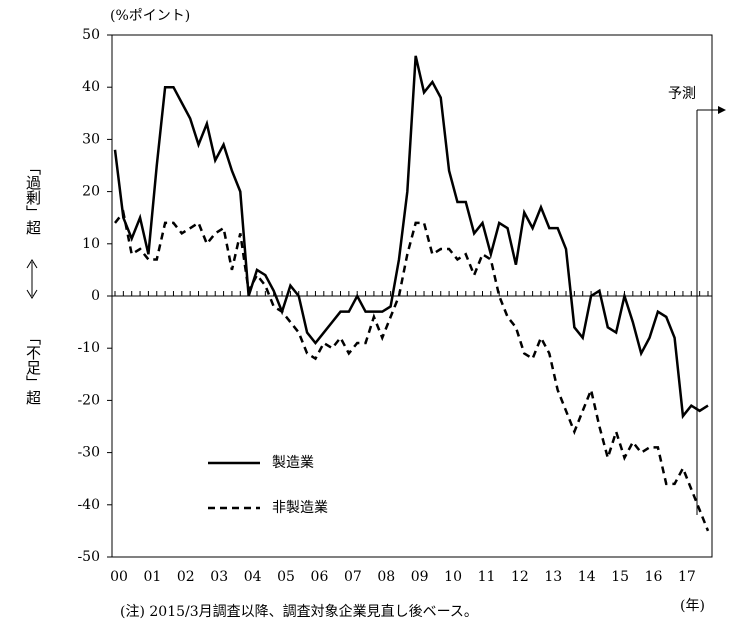 The image size is (746, 639). I want to click on x-tick-label: 09, so click(420, 577).